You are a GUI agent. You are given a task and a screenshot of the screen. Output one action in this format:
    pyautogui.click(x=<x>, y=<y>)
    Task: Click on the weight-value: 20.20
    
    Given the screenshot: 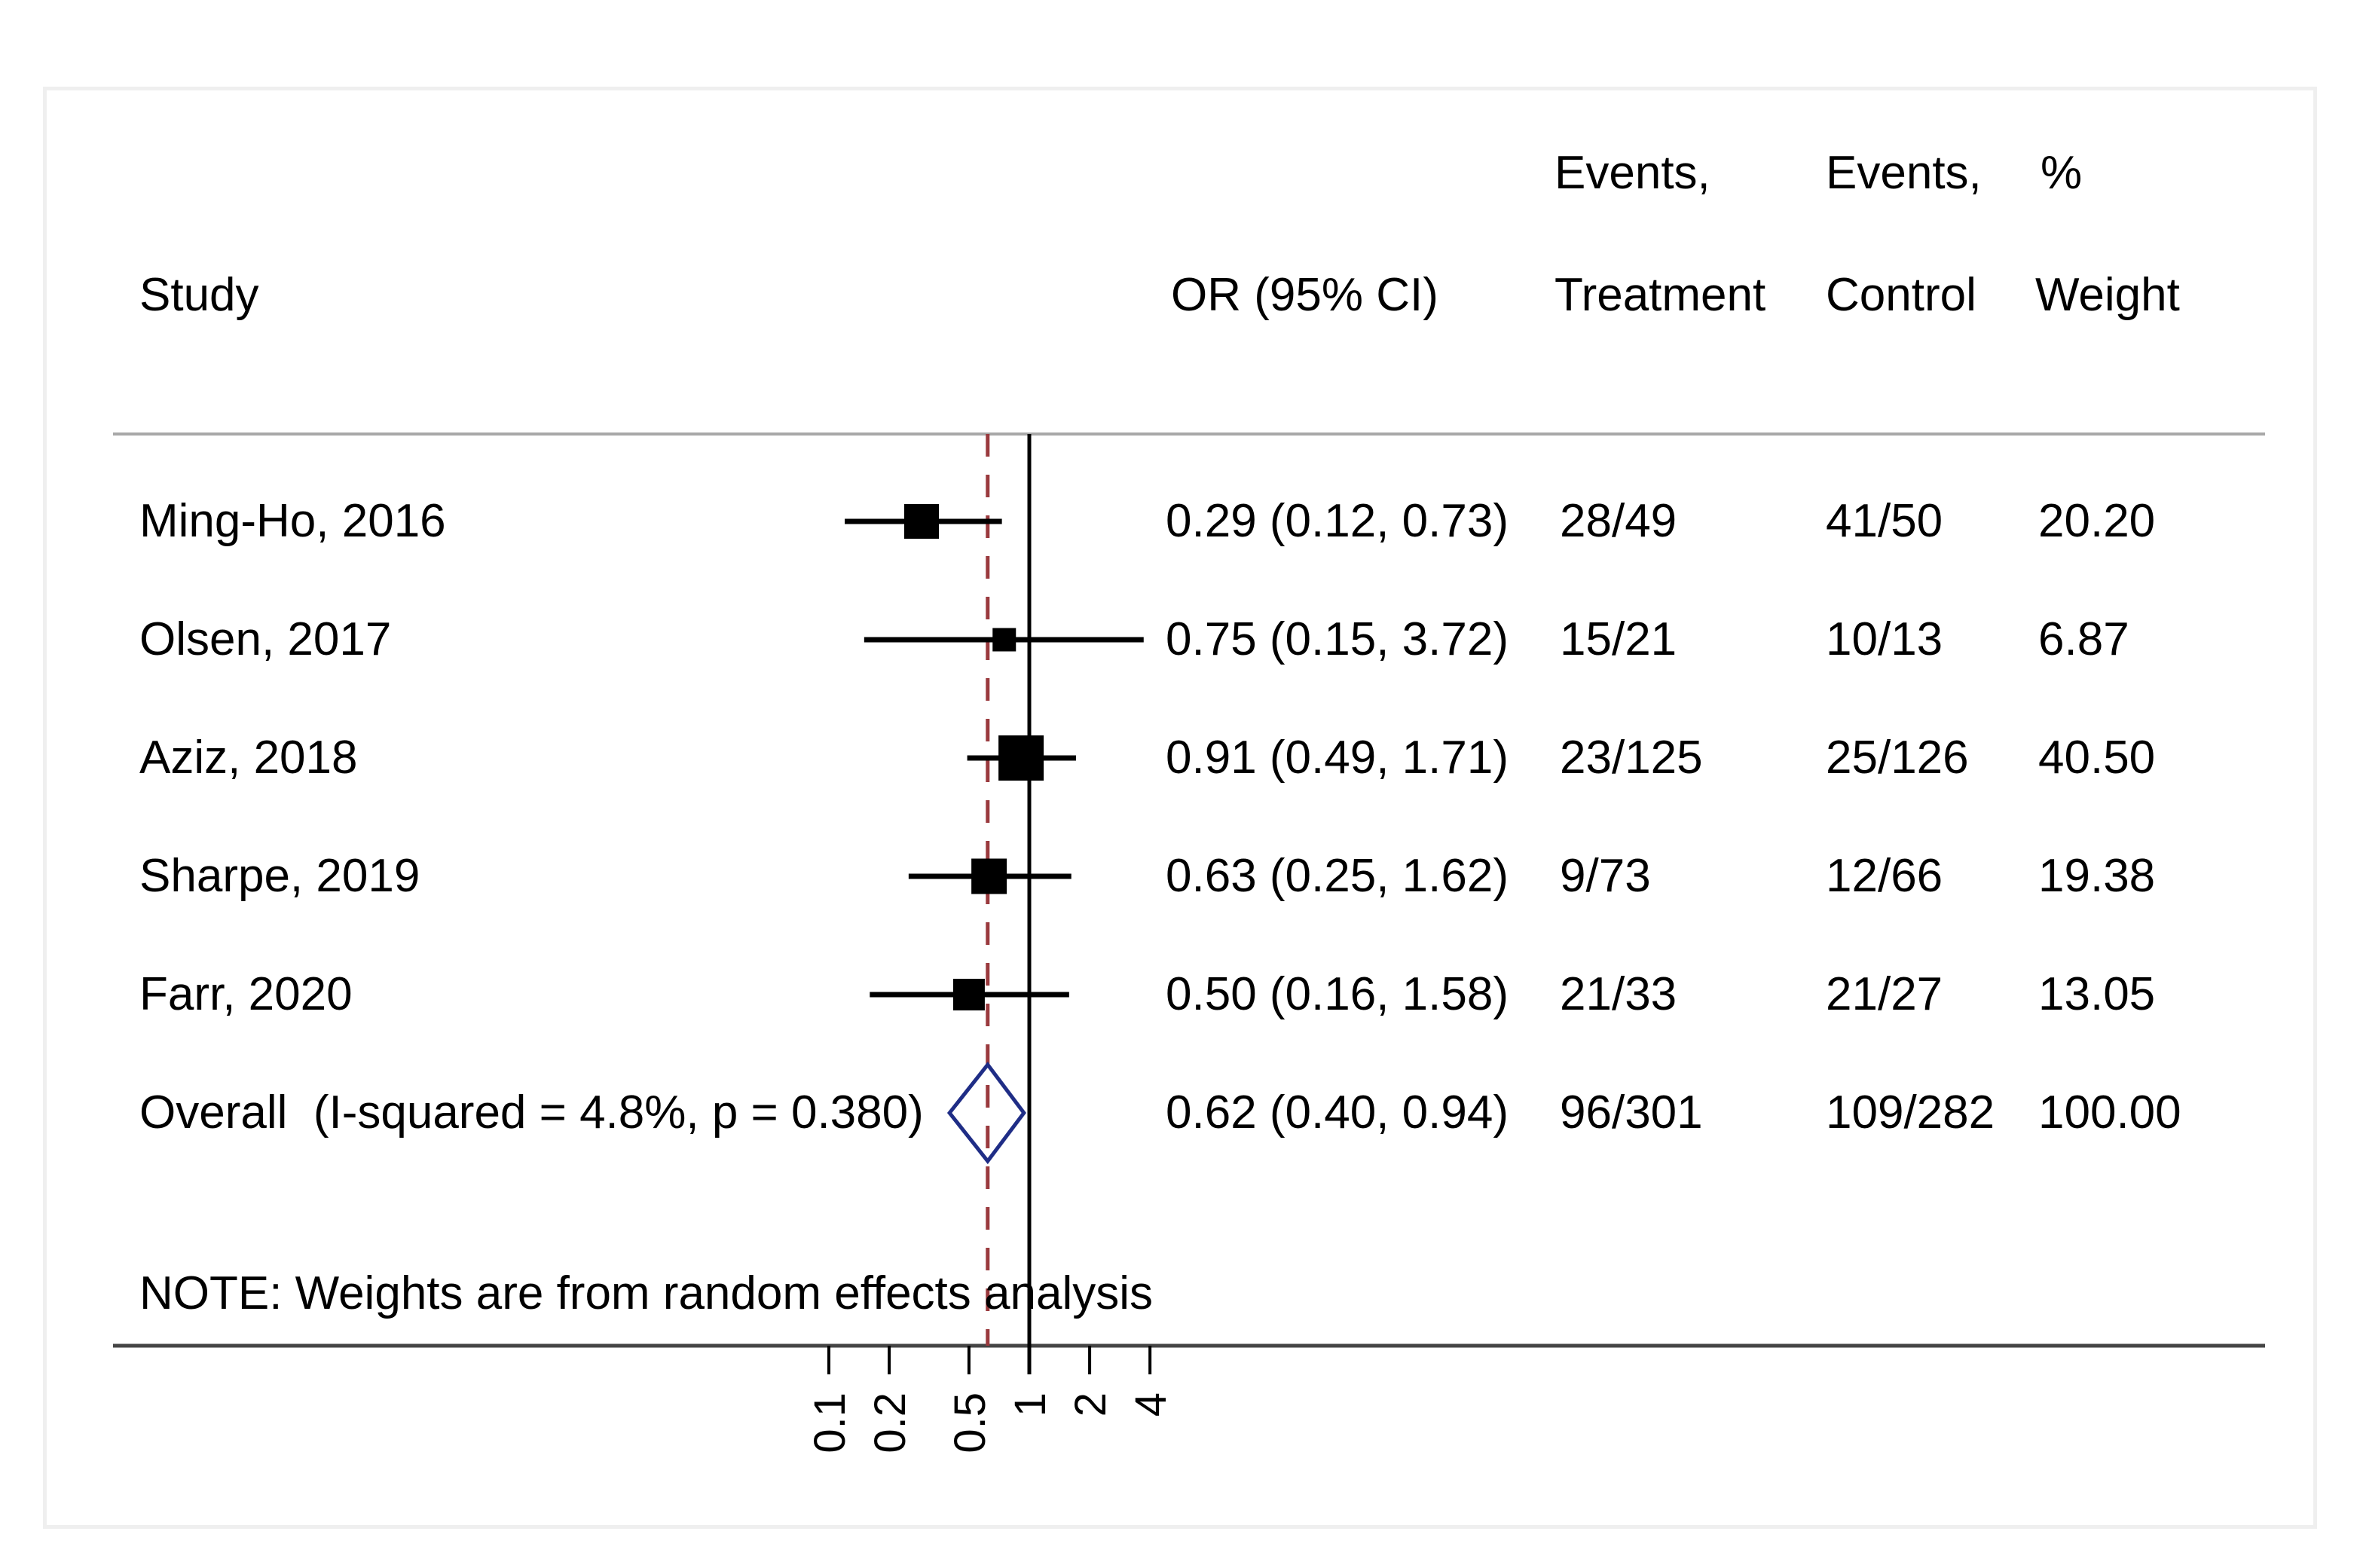 What is the action you would take?
    pyautogui.click(x=2097, y=521)
    